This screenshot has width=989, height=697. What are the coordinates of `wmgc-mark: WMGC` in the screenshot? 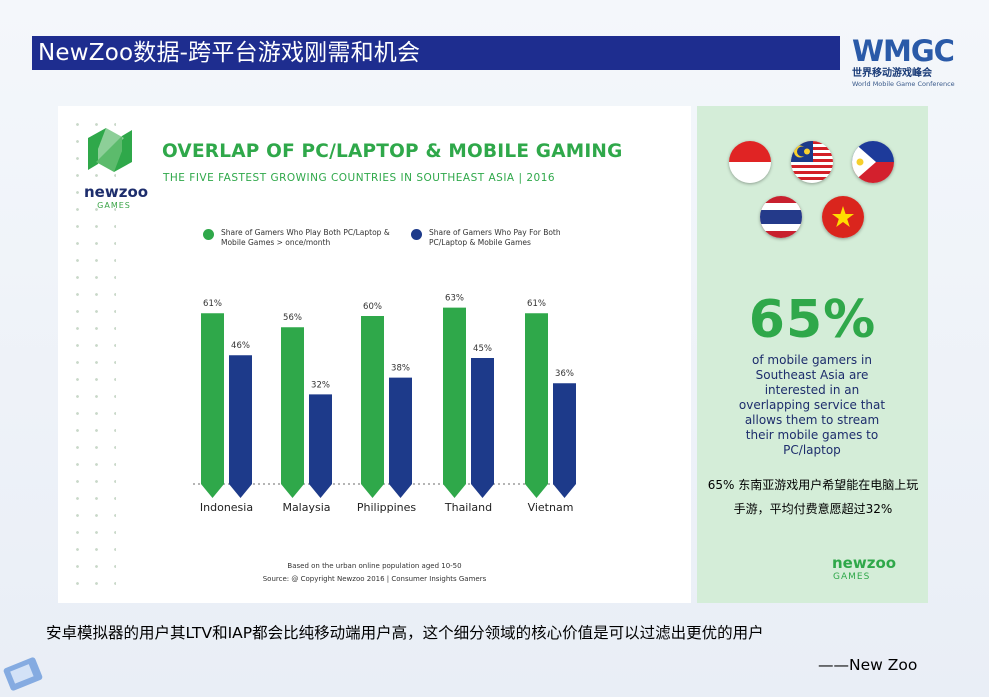 It's located at (903, 51).